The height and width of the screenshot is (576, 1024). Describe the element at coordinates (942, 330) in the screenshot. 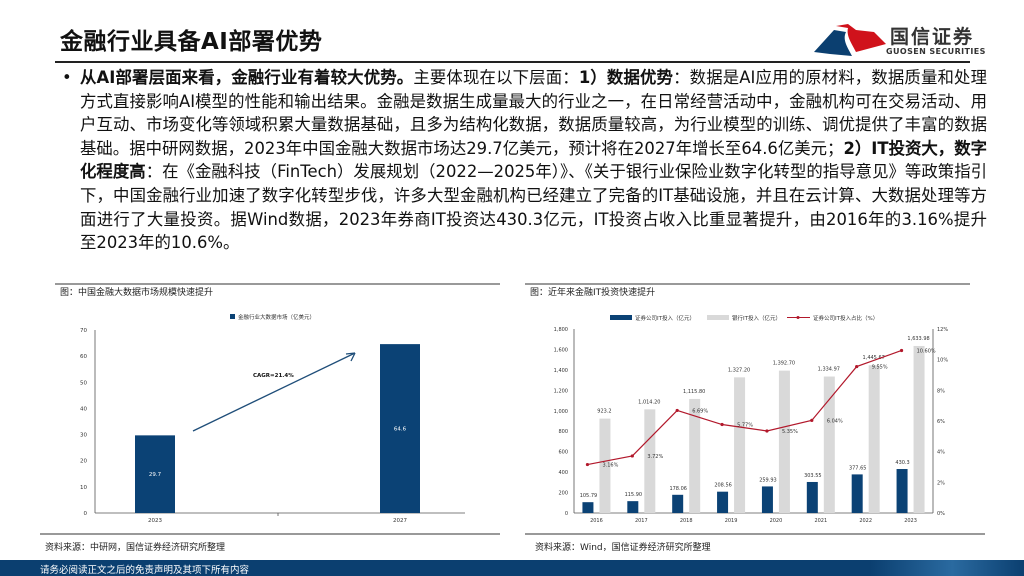

I see `y2-tick-label: 12%` at that location.